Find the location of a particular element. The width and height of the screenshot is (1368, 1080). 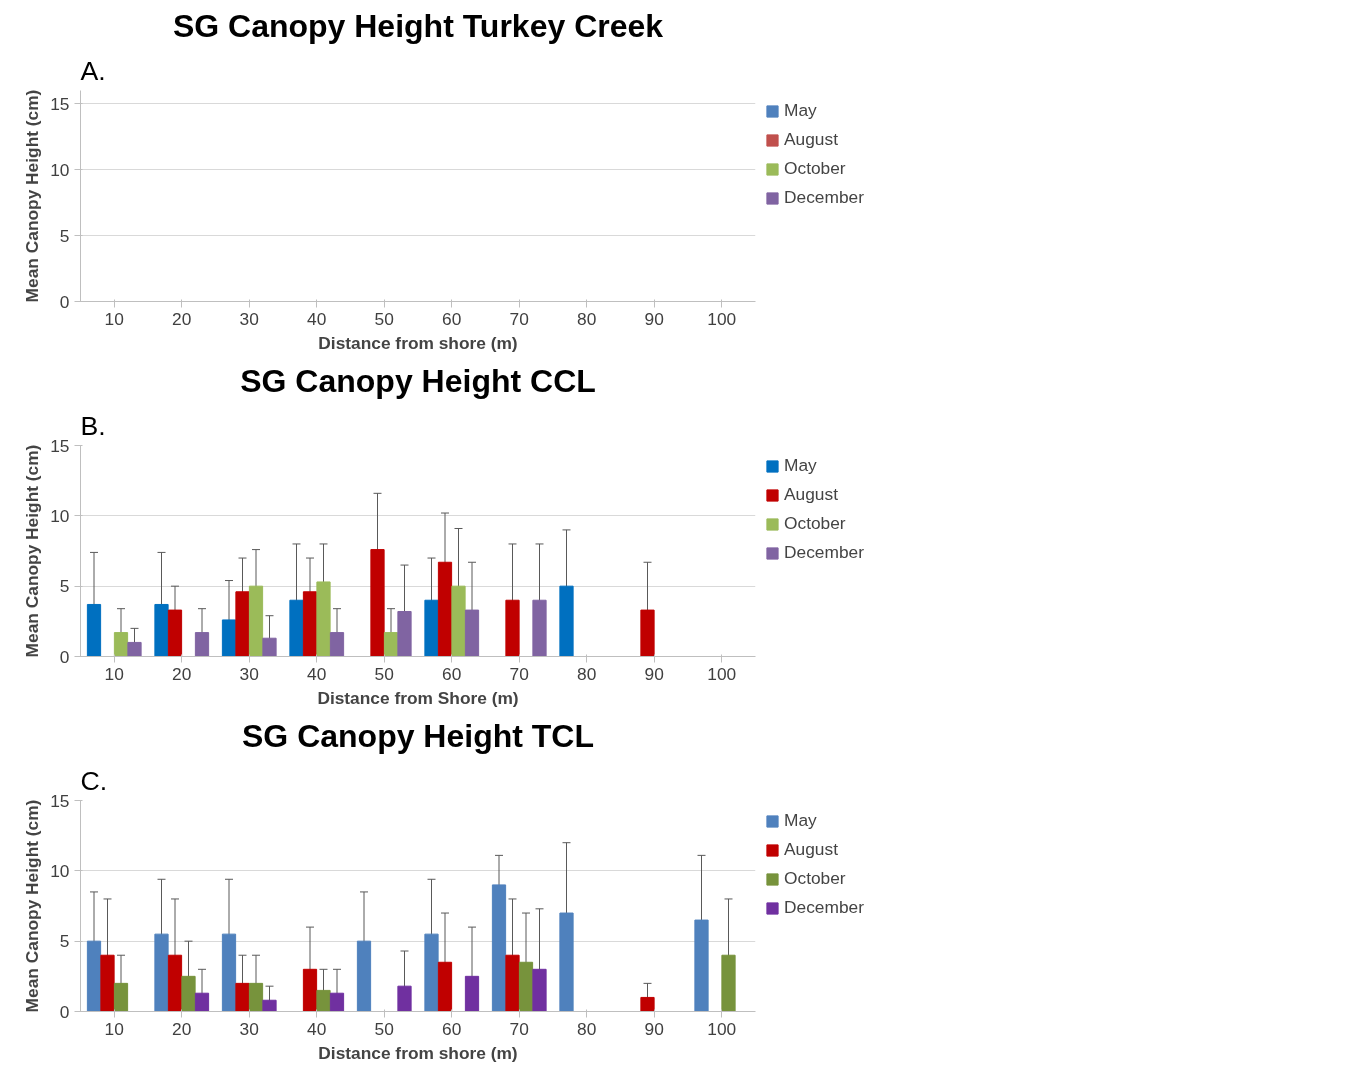

text: A. is located at coordinates (93, 70).